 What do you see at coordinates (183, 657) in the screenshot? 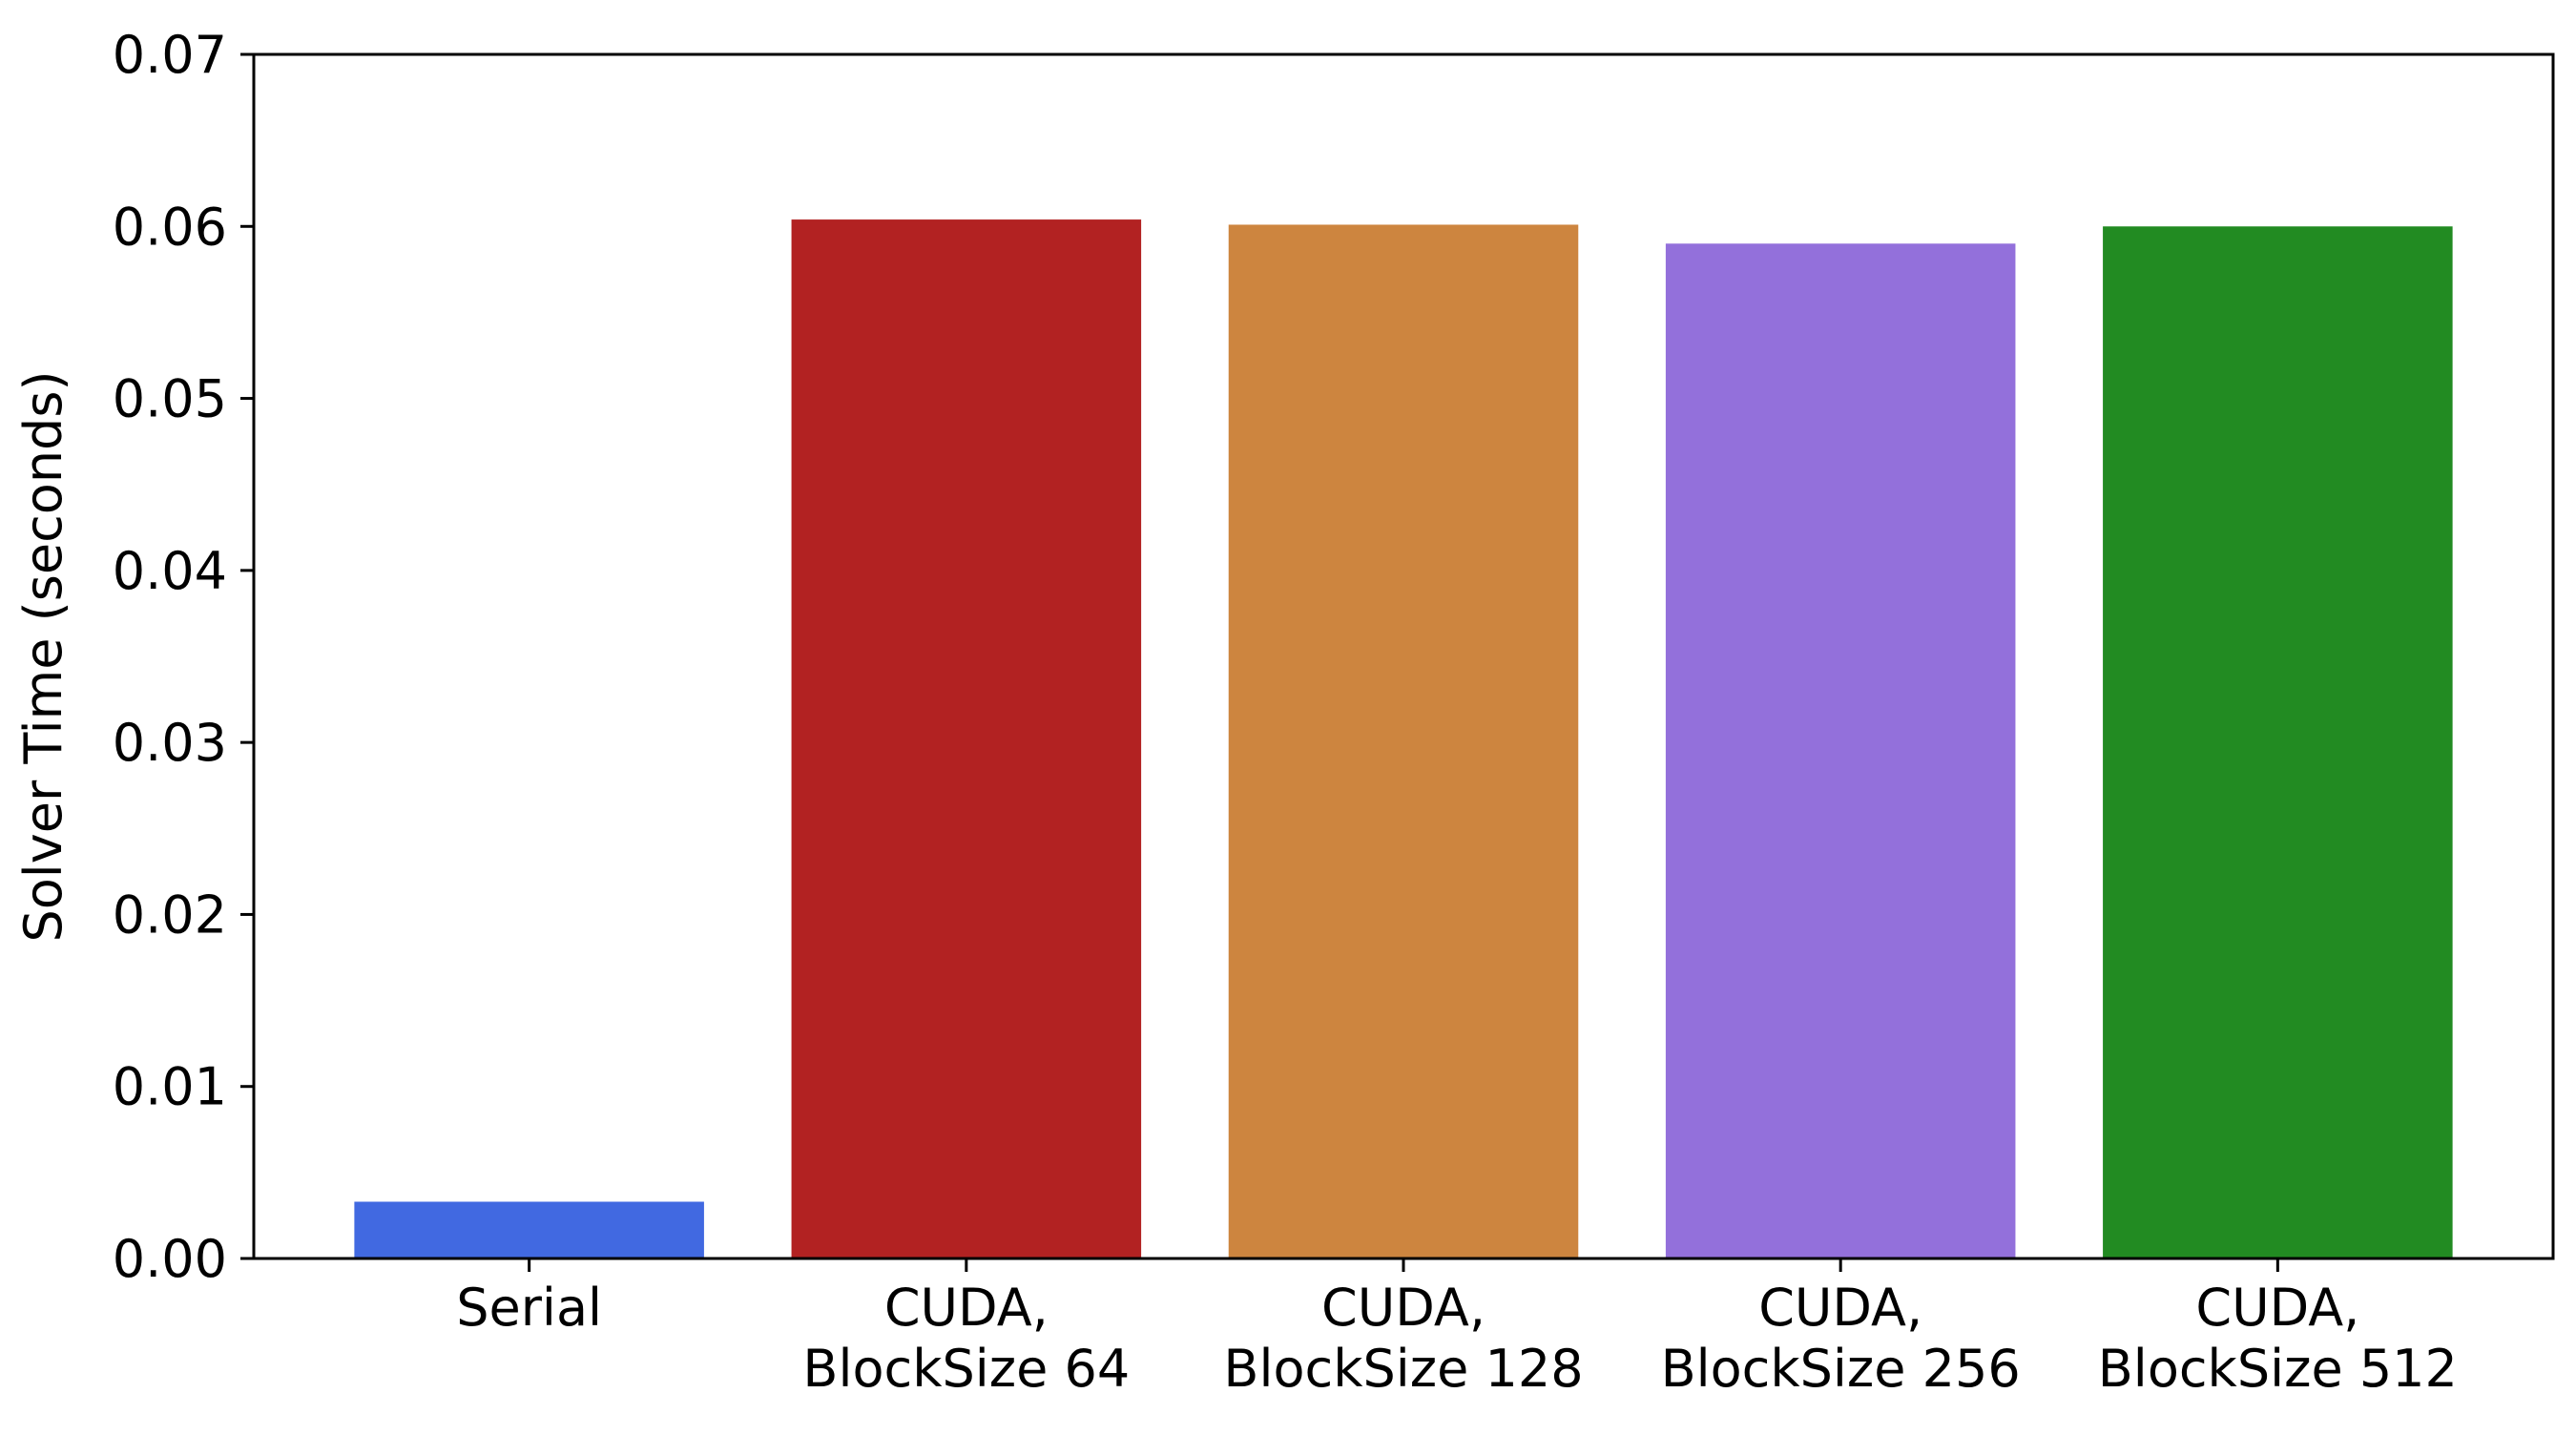
I see `y-axis-ticks: 0.00 0.01 0.02 0.03 0.04 0.05 0.06 0.07` at bounding box center [183, 657].